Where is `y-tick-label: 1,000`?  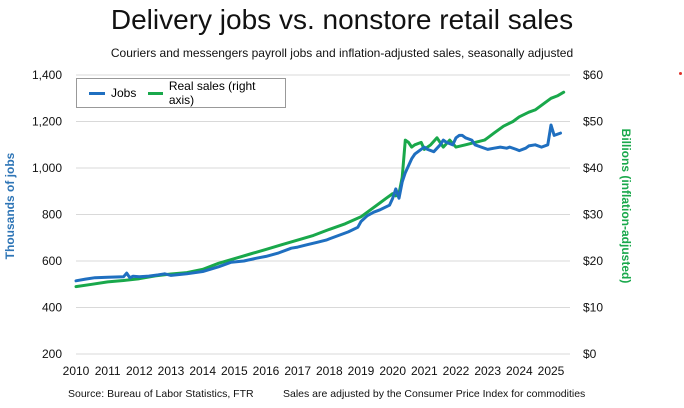
y-tick-label: 1,000 is located at coordinates (47, 168).